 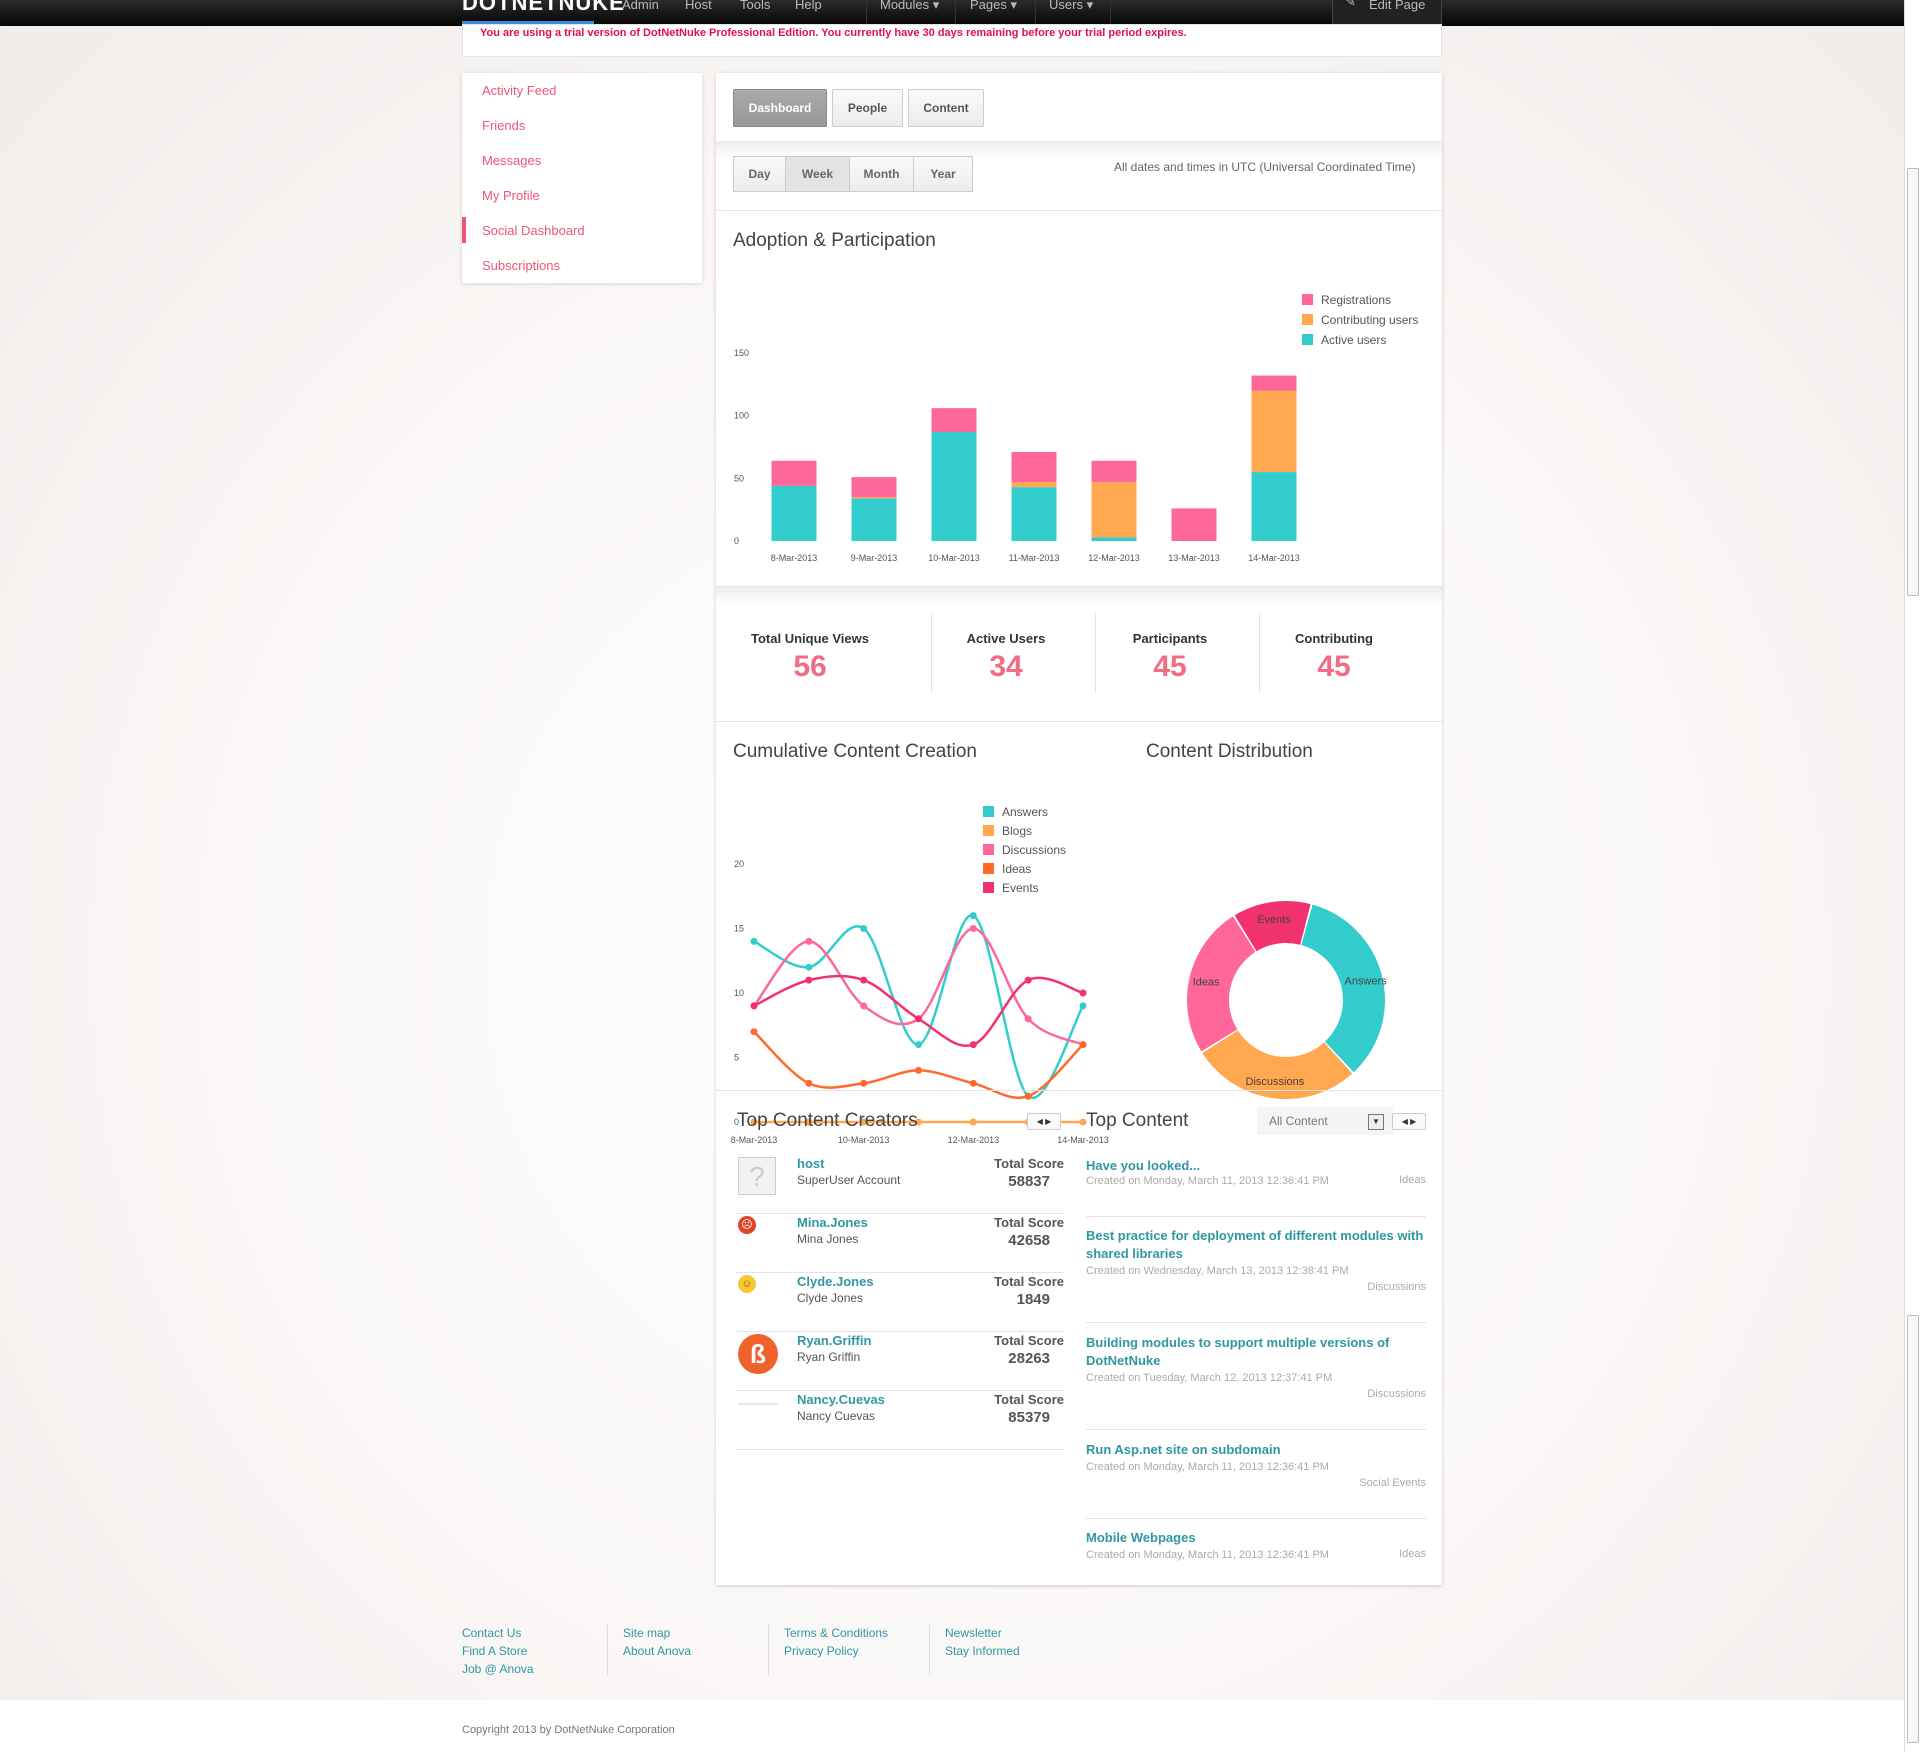 What do you see at coordinates (498, 1669) in the screenshot?
I see `footer-link-job: Job @ Anova` at bounding box center [498, 1669].